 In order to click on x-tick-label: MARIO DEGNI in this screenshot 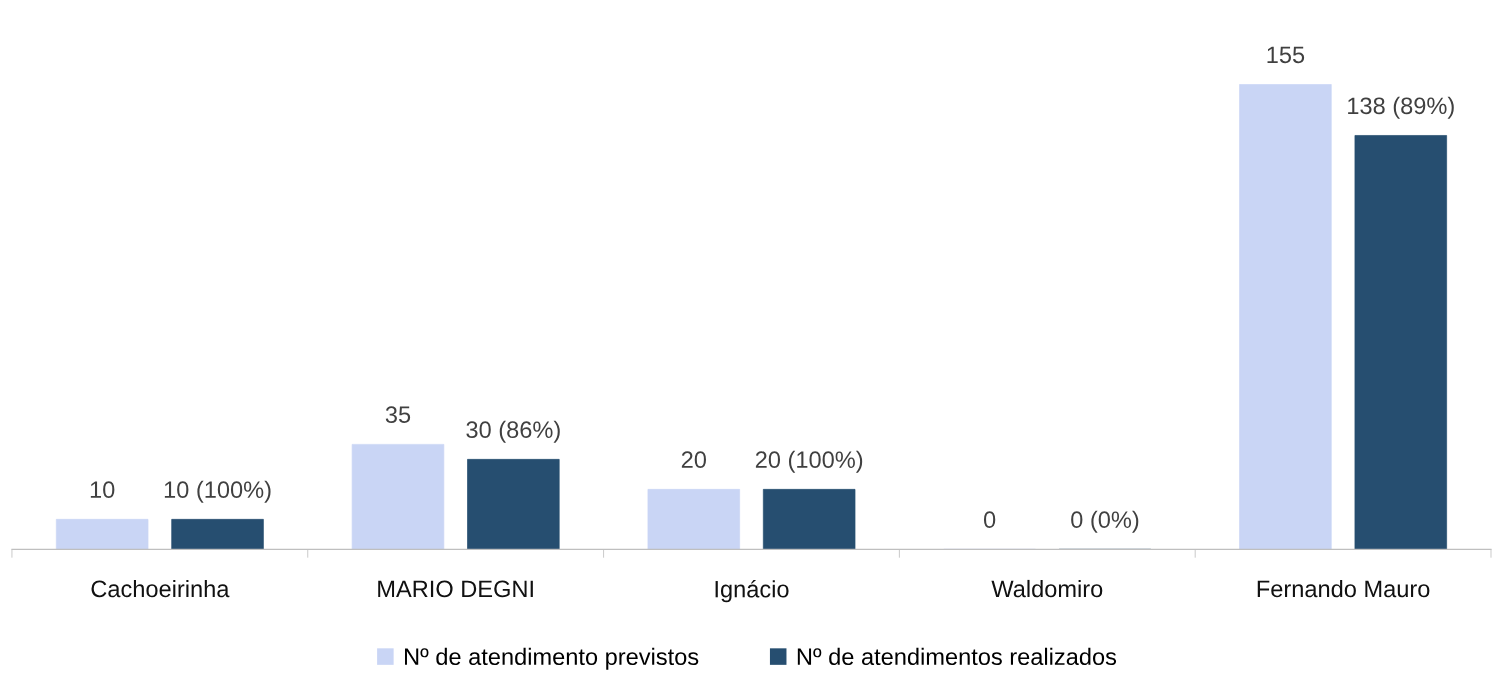, I will do `click(455, 589)`.